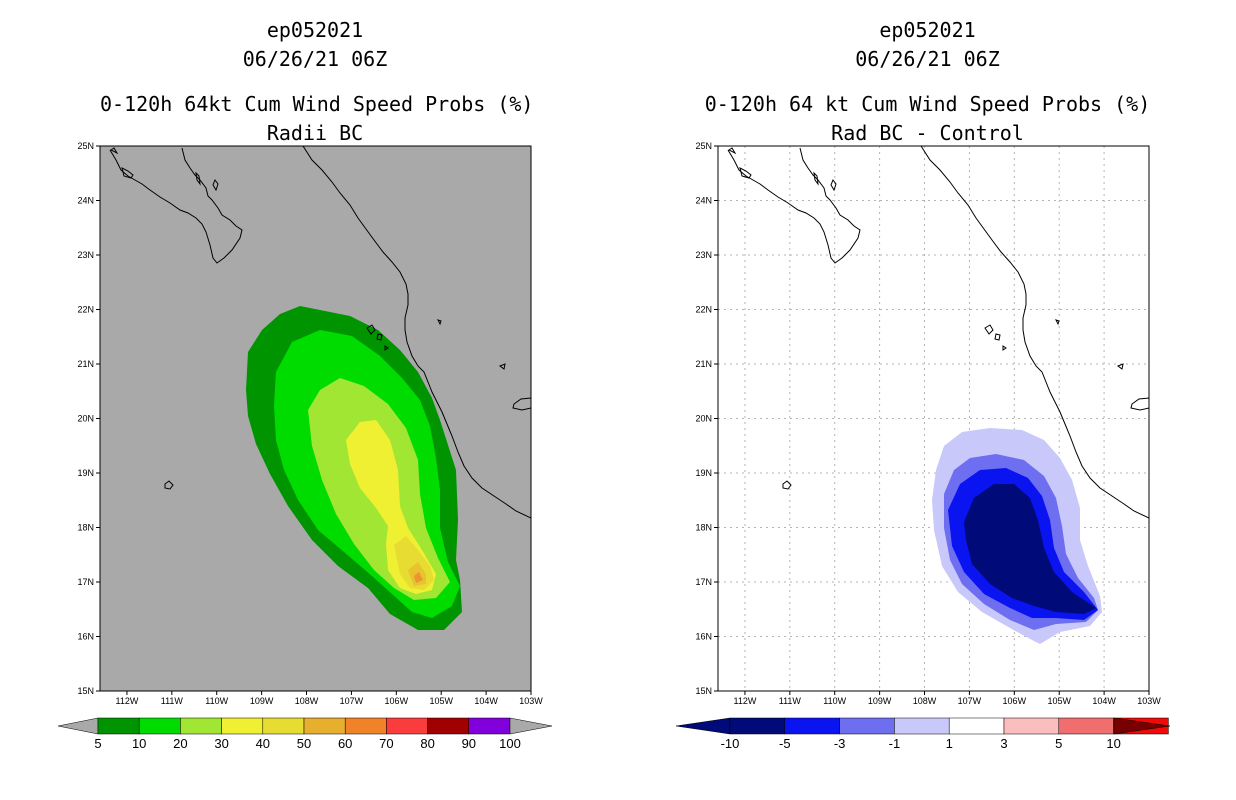 The image size is (1236, 800). What do you see at coordinates (1015, 701) in the screenshot?
I see `right-lon-label: 106W` at bounding box center [1015, 701].